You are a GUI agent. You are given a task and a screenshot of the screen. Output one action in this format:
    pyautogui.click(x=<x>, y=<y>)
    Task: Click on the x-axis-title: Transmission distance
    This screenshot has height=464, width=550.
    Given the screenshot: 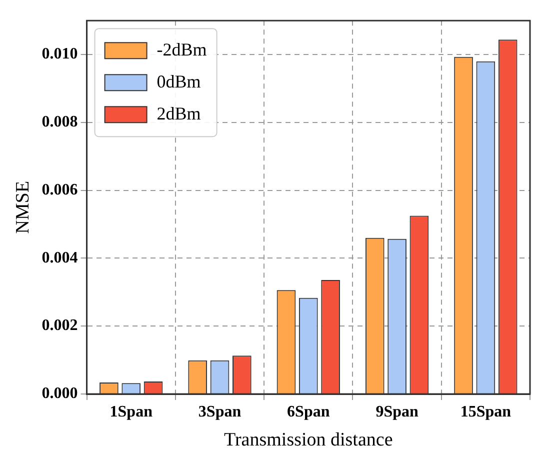 What is the action you would take?
    pyautogui.click(x=308, y=440)
    